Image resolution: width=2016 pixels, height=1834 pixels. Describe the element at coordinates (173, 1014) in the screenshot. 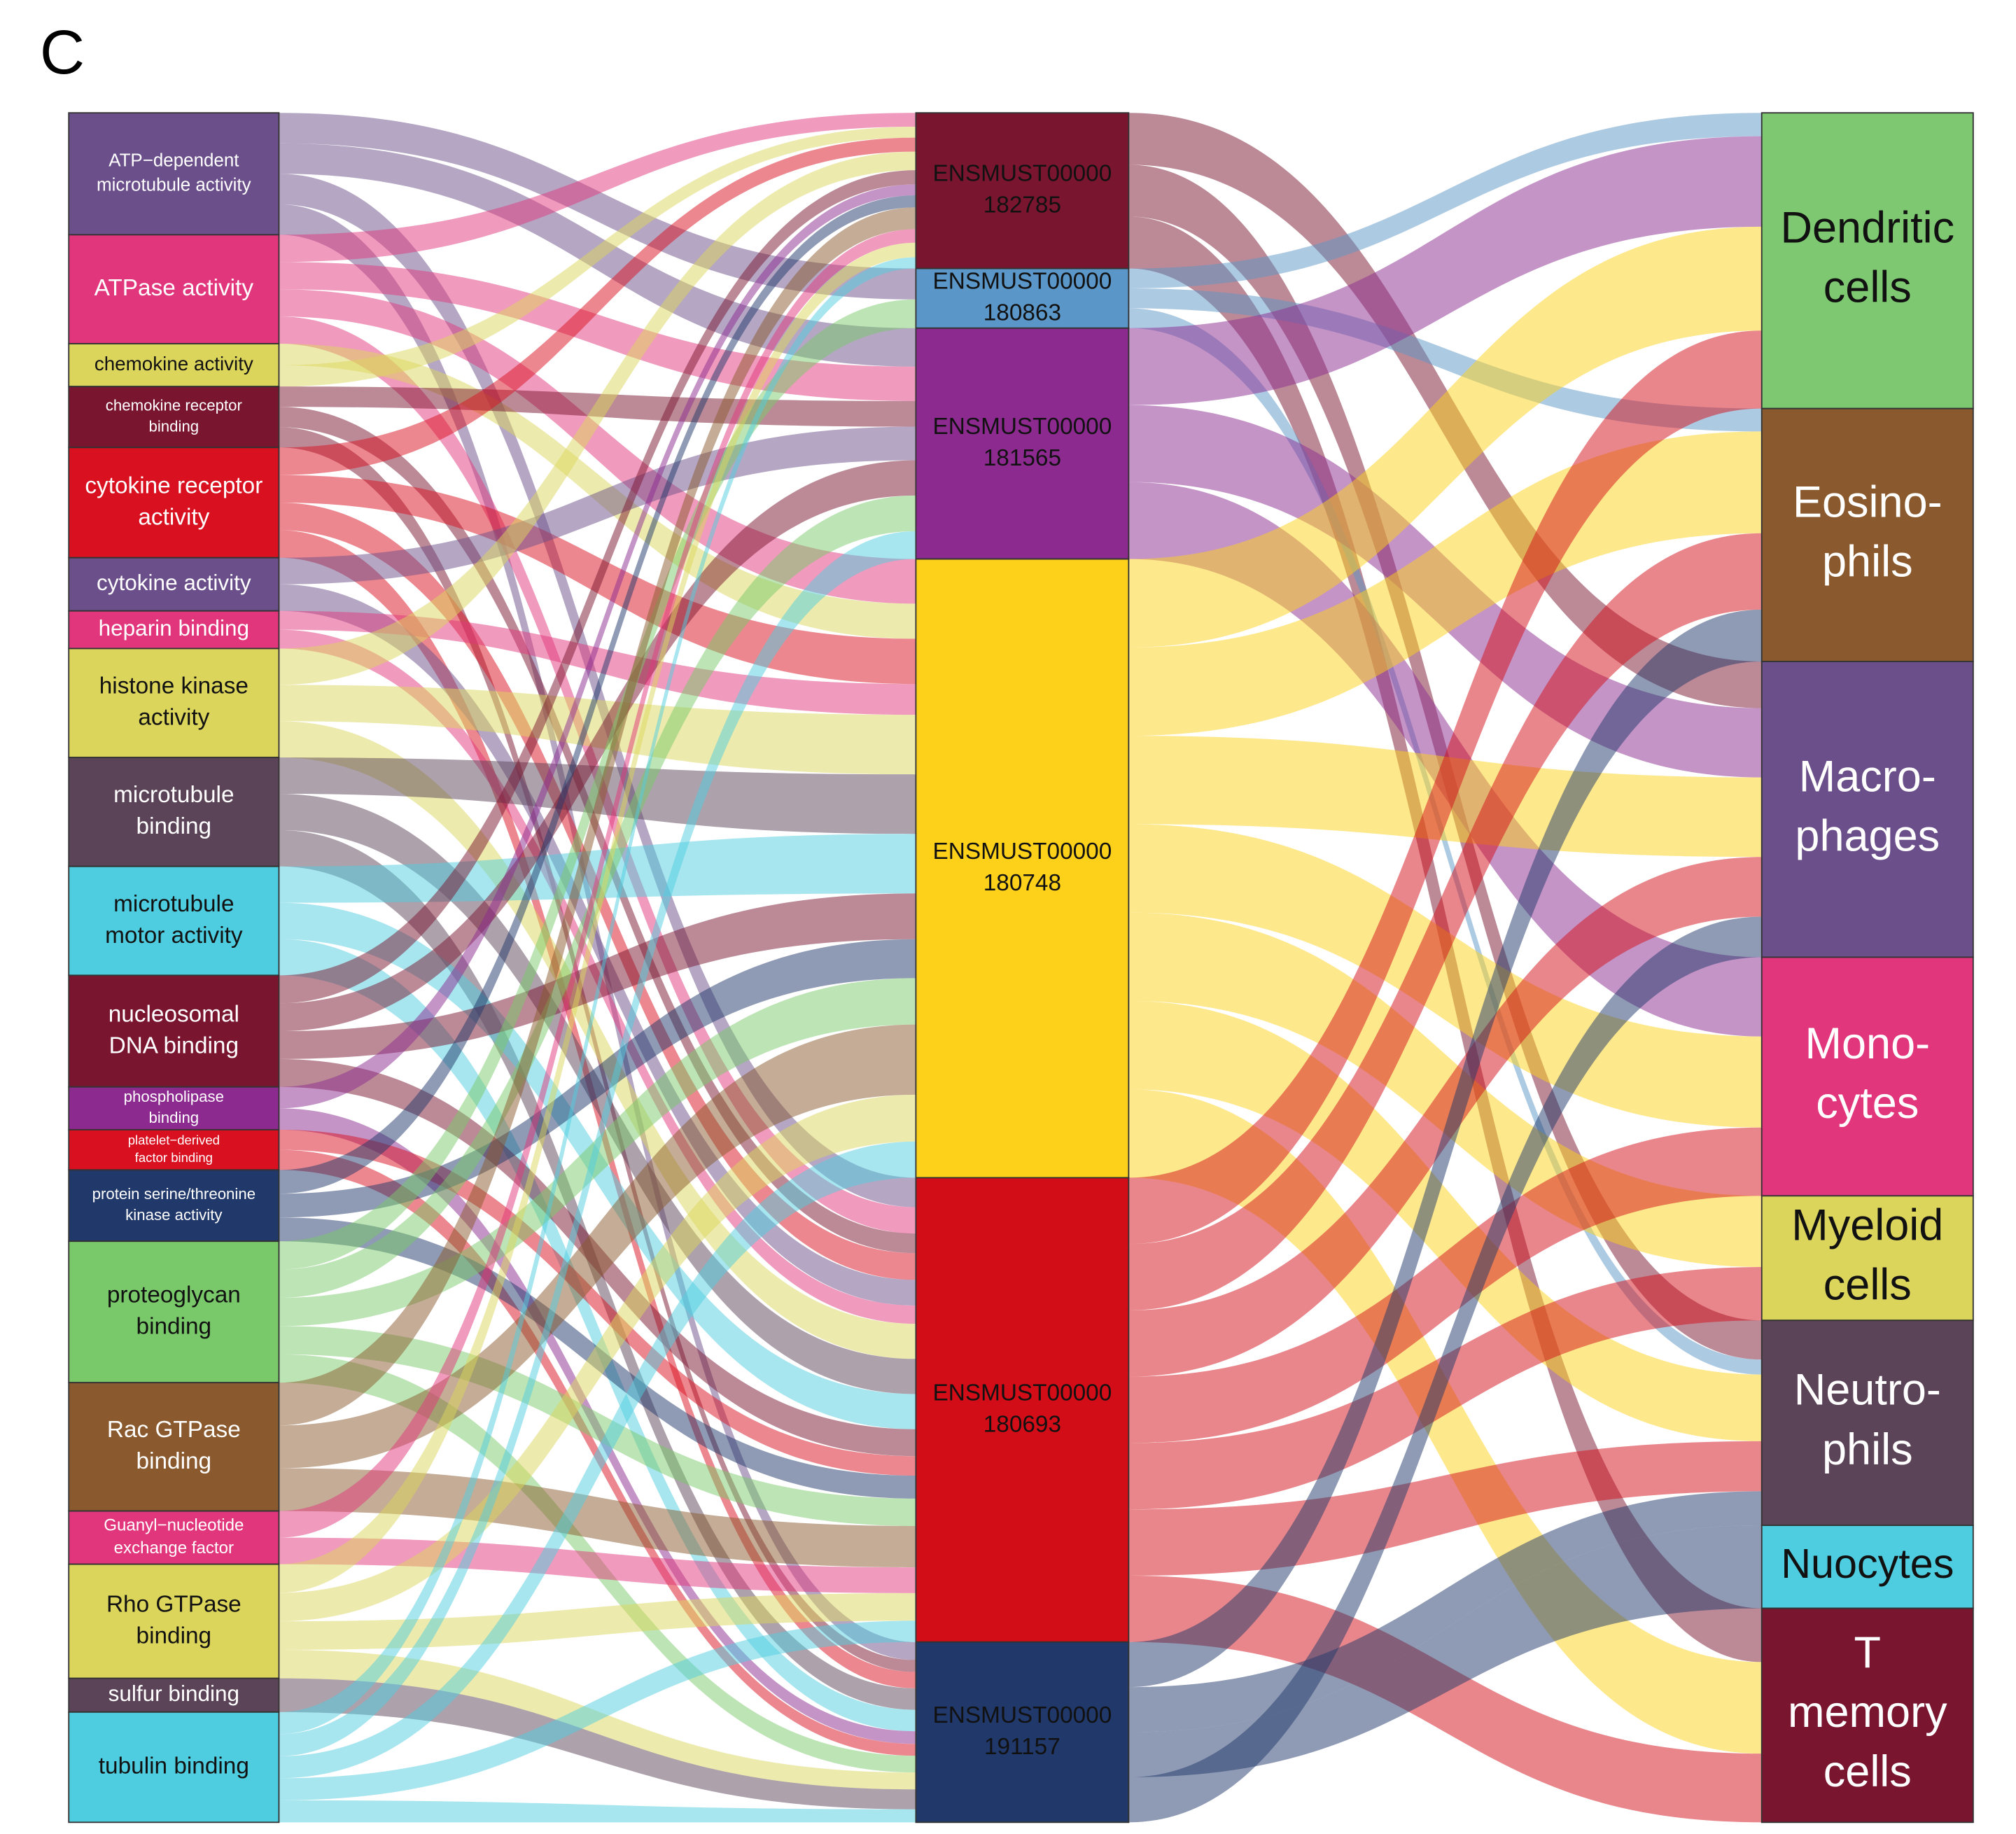

I see `node-label: nucleosomal` at that location.